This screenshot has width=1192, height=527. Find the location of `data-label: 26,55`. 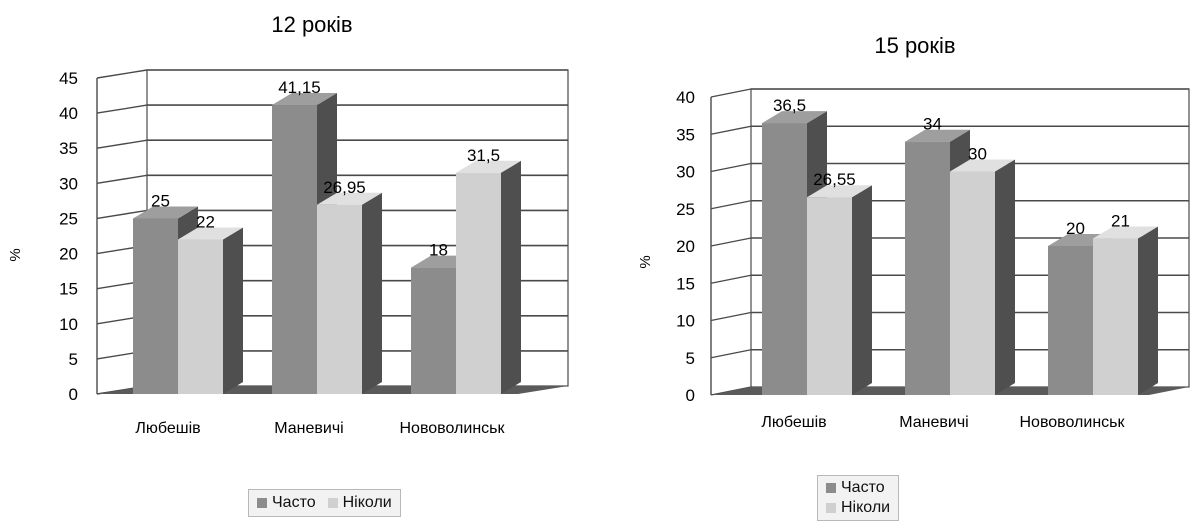

data-label: 26,55 is located at coordinates (834, 179).